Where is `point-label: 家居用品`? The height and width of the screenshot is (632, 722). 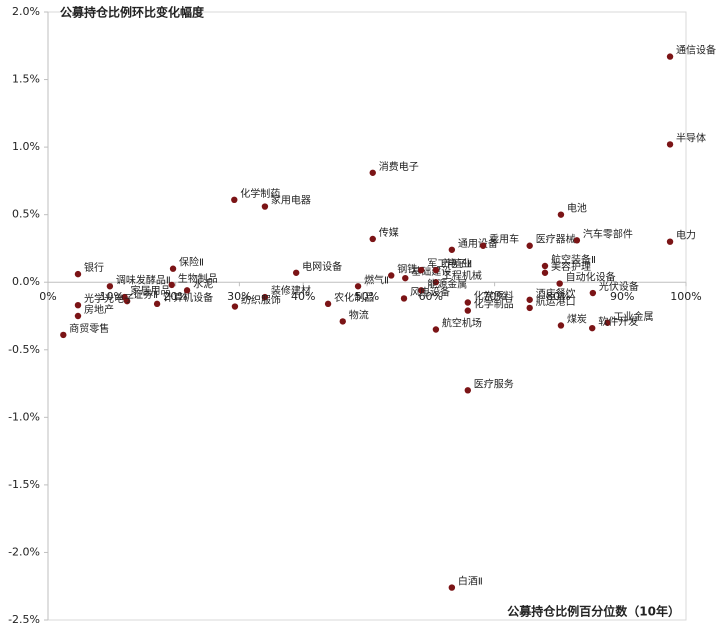
point-label: 家居用品 is located at coordinates (151, 290).